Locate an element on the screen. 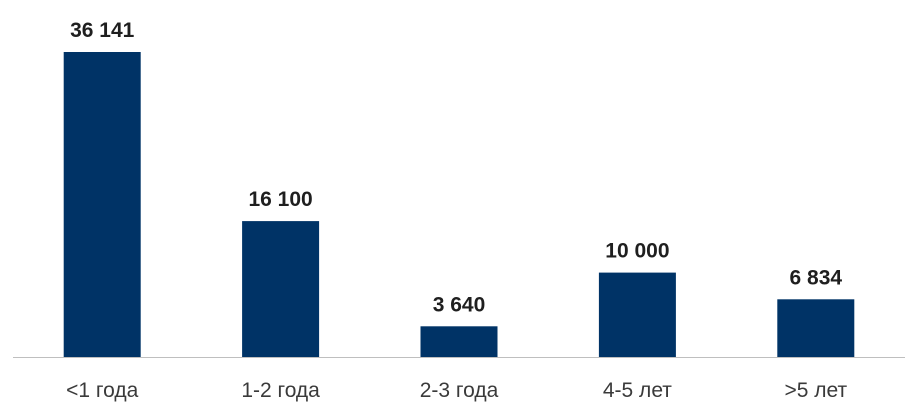  bar-value-label: 6 834 is located at coordinates (816, 277).